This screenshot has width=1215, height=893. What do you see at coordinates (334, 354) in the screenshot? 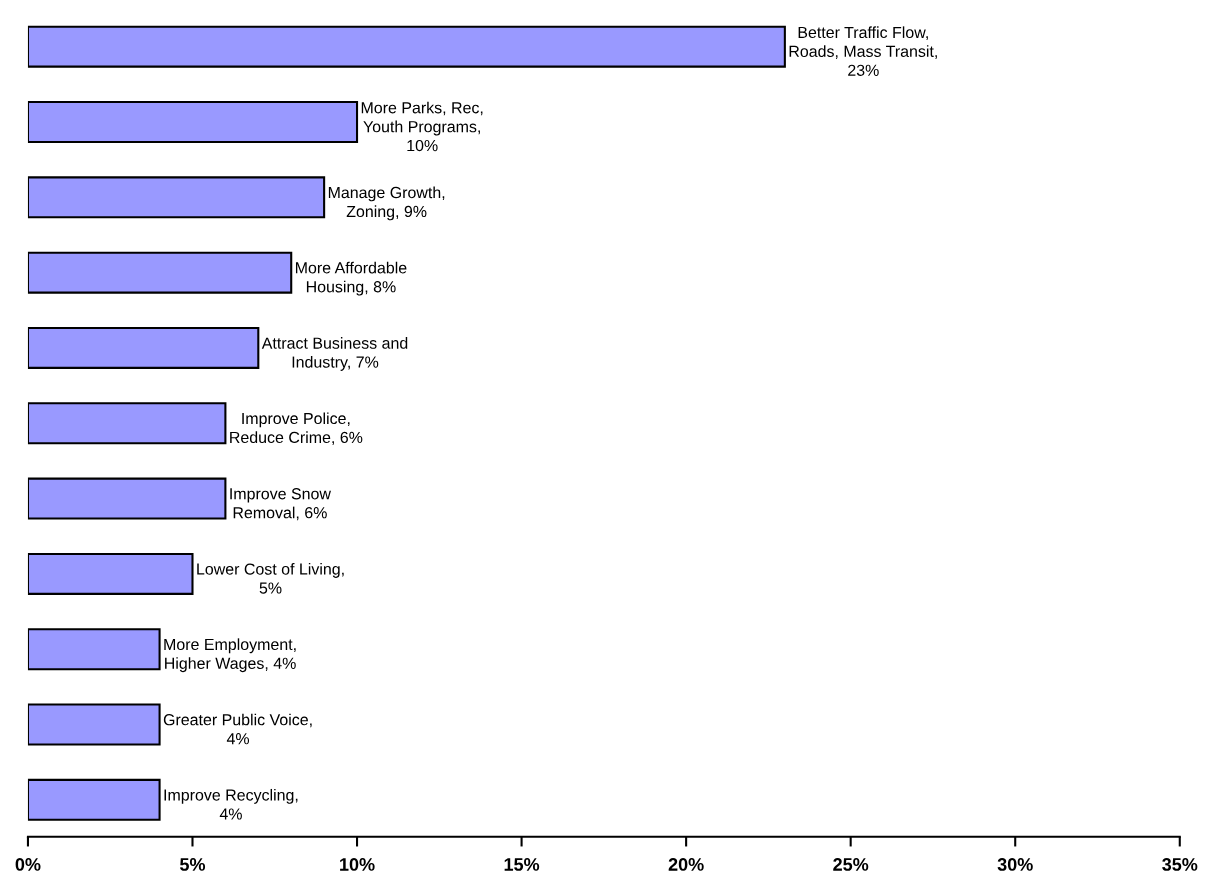
I see `data-label: Attract Business and Industry, 7%` at bounding box center [334, 354].